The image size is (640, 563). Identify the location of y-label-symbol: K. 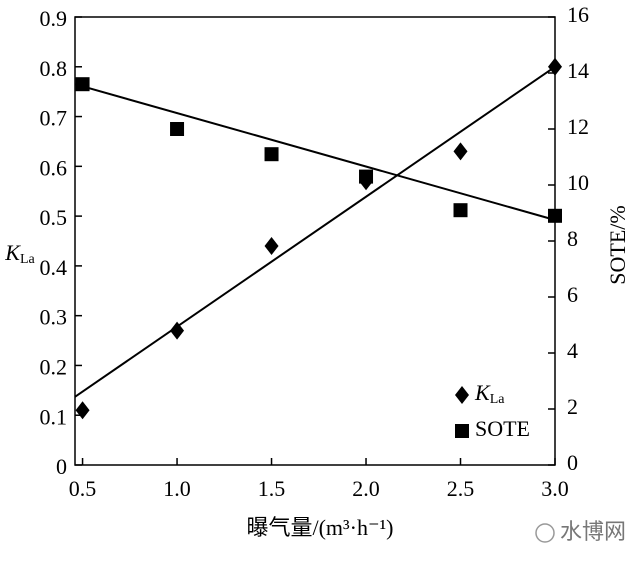
(12, 252).